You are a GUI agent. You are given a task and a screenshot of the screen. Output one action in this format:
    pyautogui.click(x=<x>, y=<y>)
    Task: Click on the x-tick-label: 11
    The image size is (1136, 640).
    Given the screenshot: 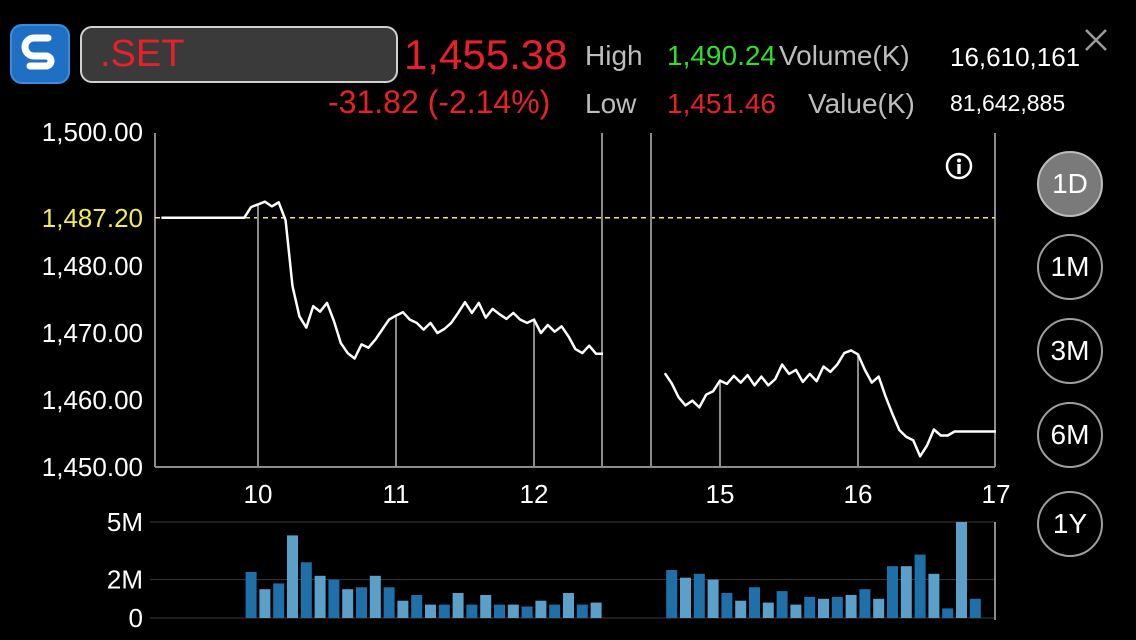 What is the action you would take?
    pyautogui.click(x=396, y=494)
    